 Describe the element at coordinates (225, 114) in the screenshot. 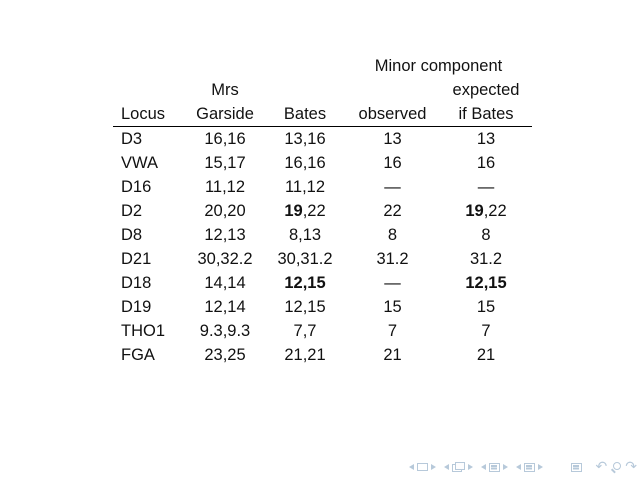

I see `header-garside: Garside` at that location.